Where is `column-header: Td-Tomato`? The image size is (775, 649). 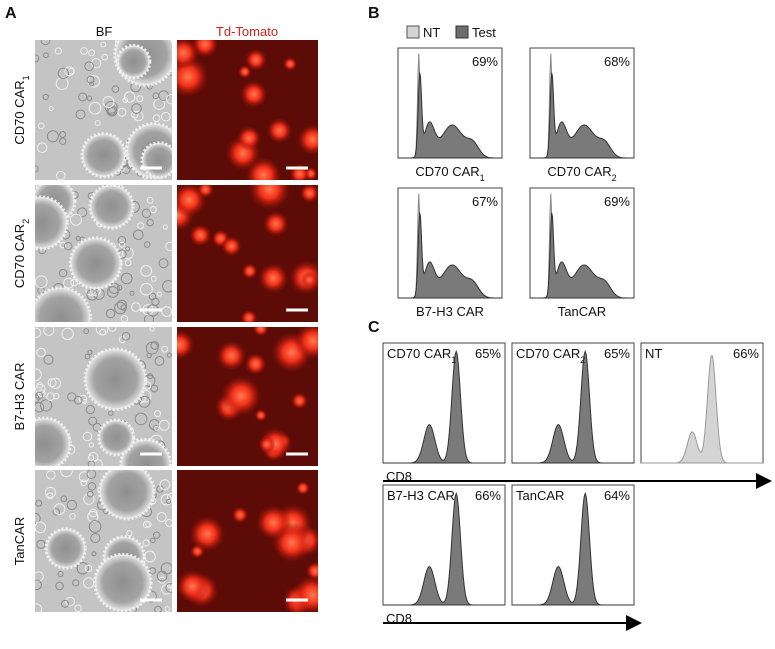
column-header: Td-Tomato is located at coordinates (247, 31).